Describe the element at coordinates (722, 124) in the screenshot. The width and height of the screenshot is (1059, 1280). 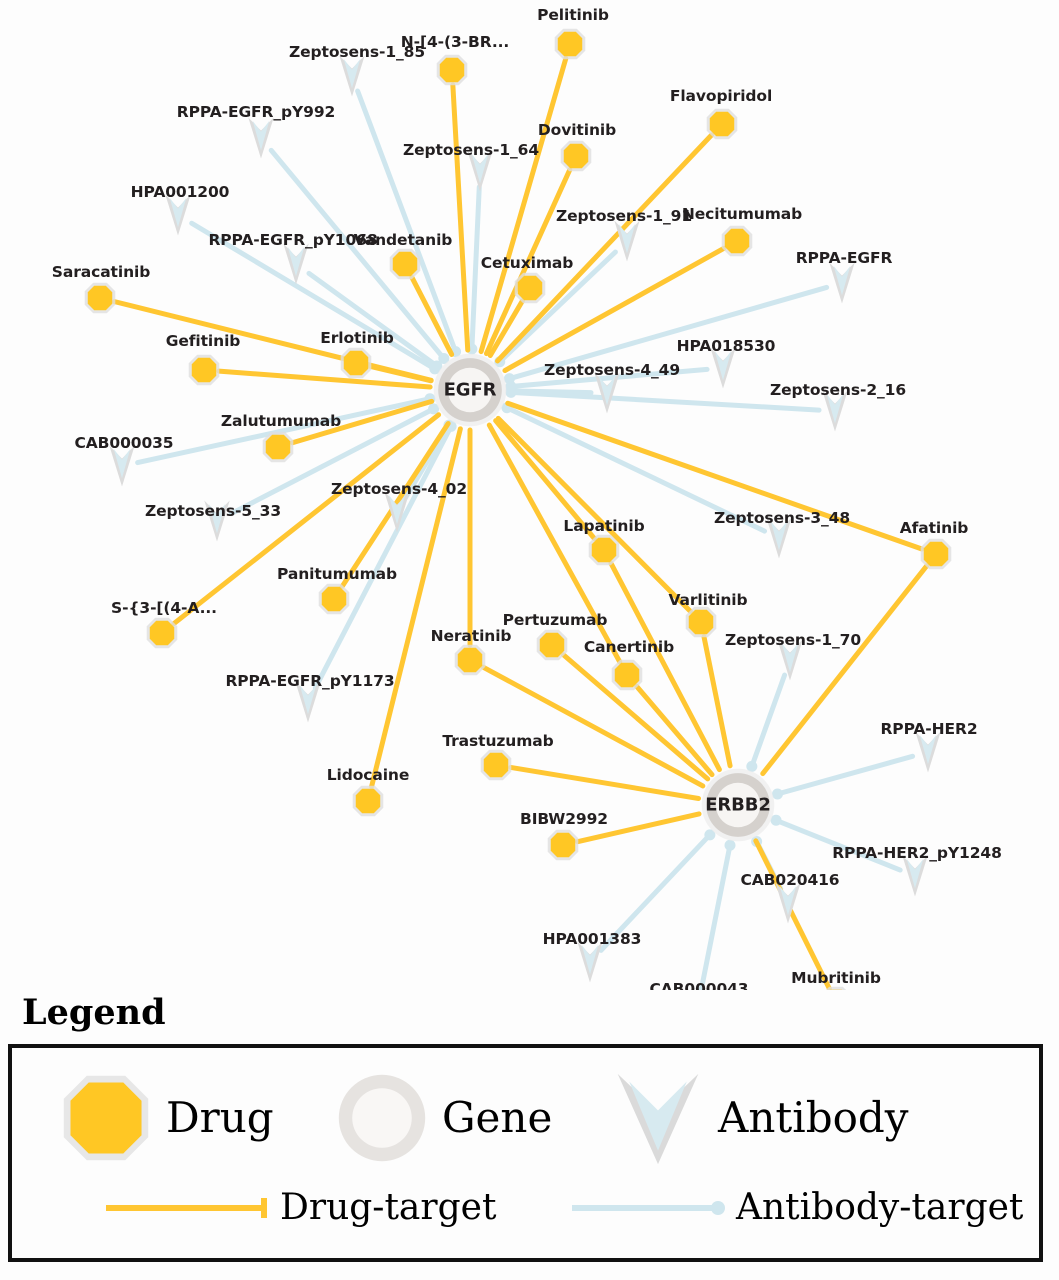
I see `drug-node-flavopiridol` at that location.